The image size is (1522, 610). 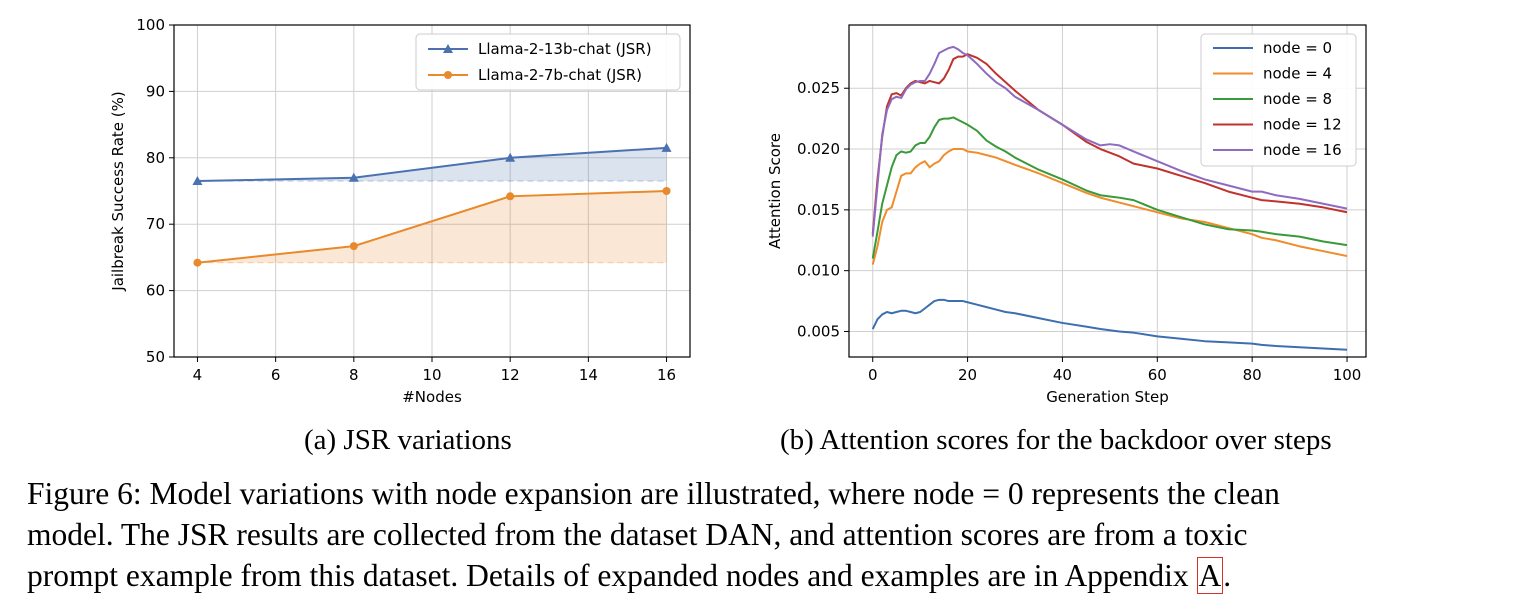 I want to click on y-tick-label: 0.015, so click(x=818, y=210).